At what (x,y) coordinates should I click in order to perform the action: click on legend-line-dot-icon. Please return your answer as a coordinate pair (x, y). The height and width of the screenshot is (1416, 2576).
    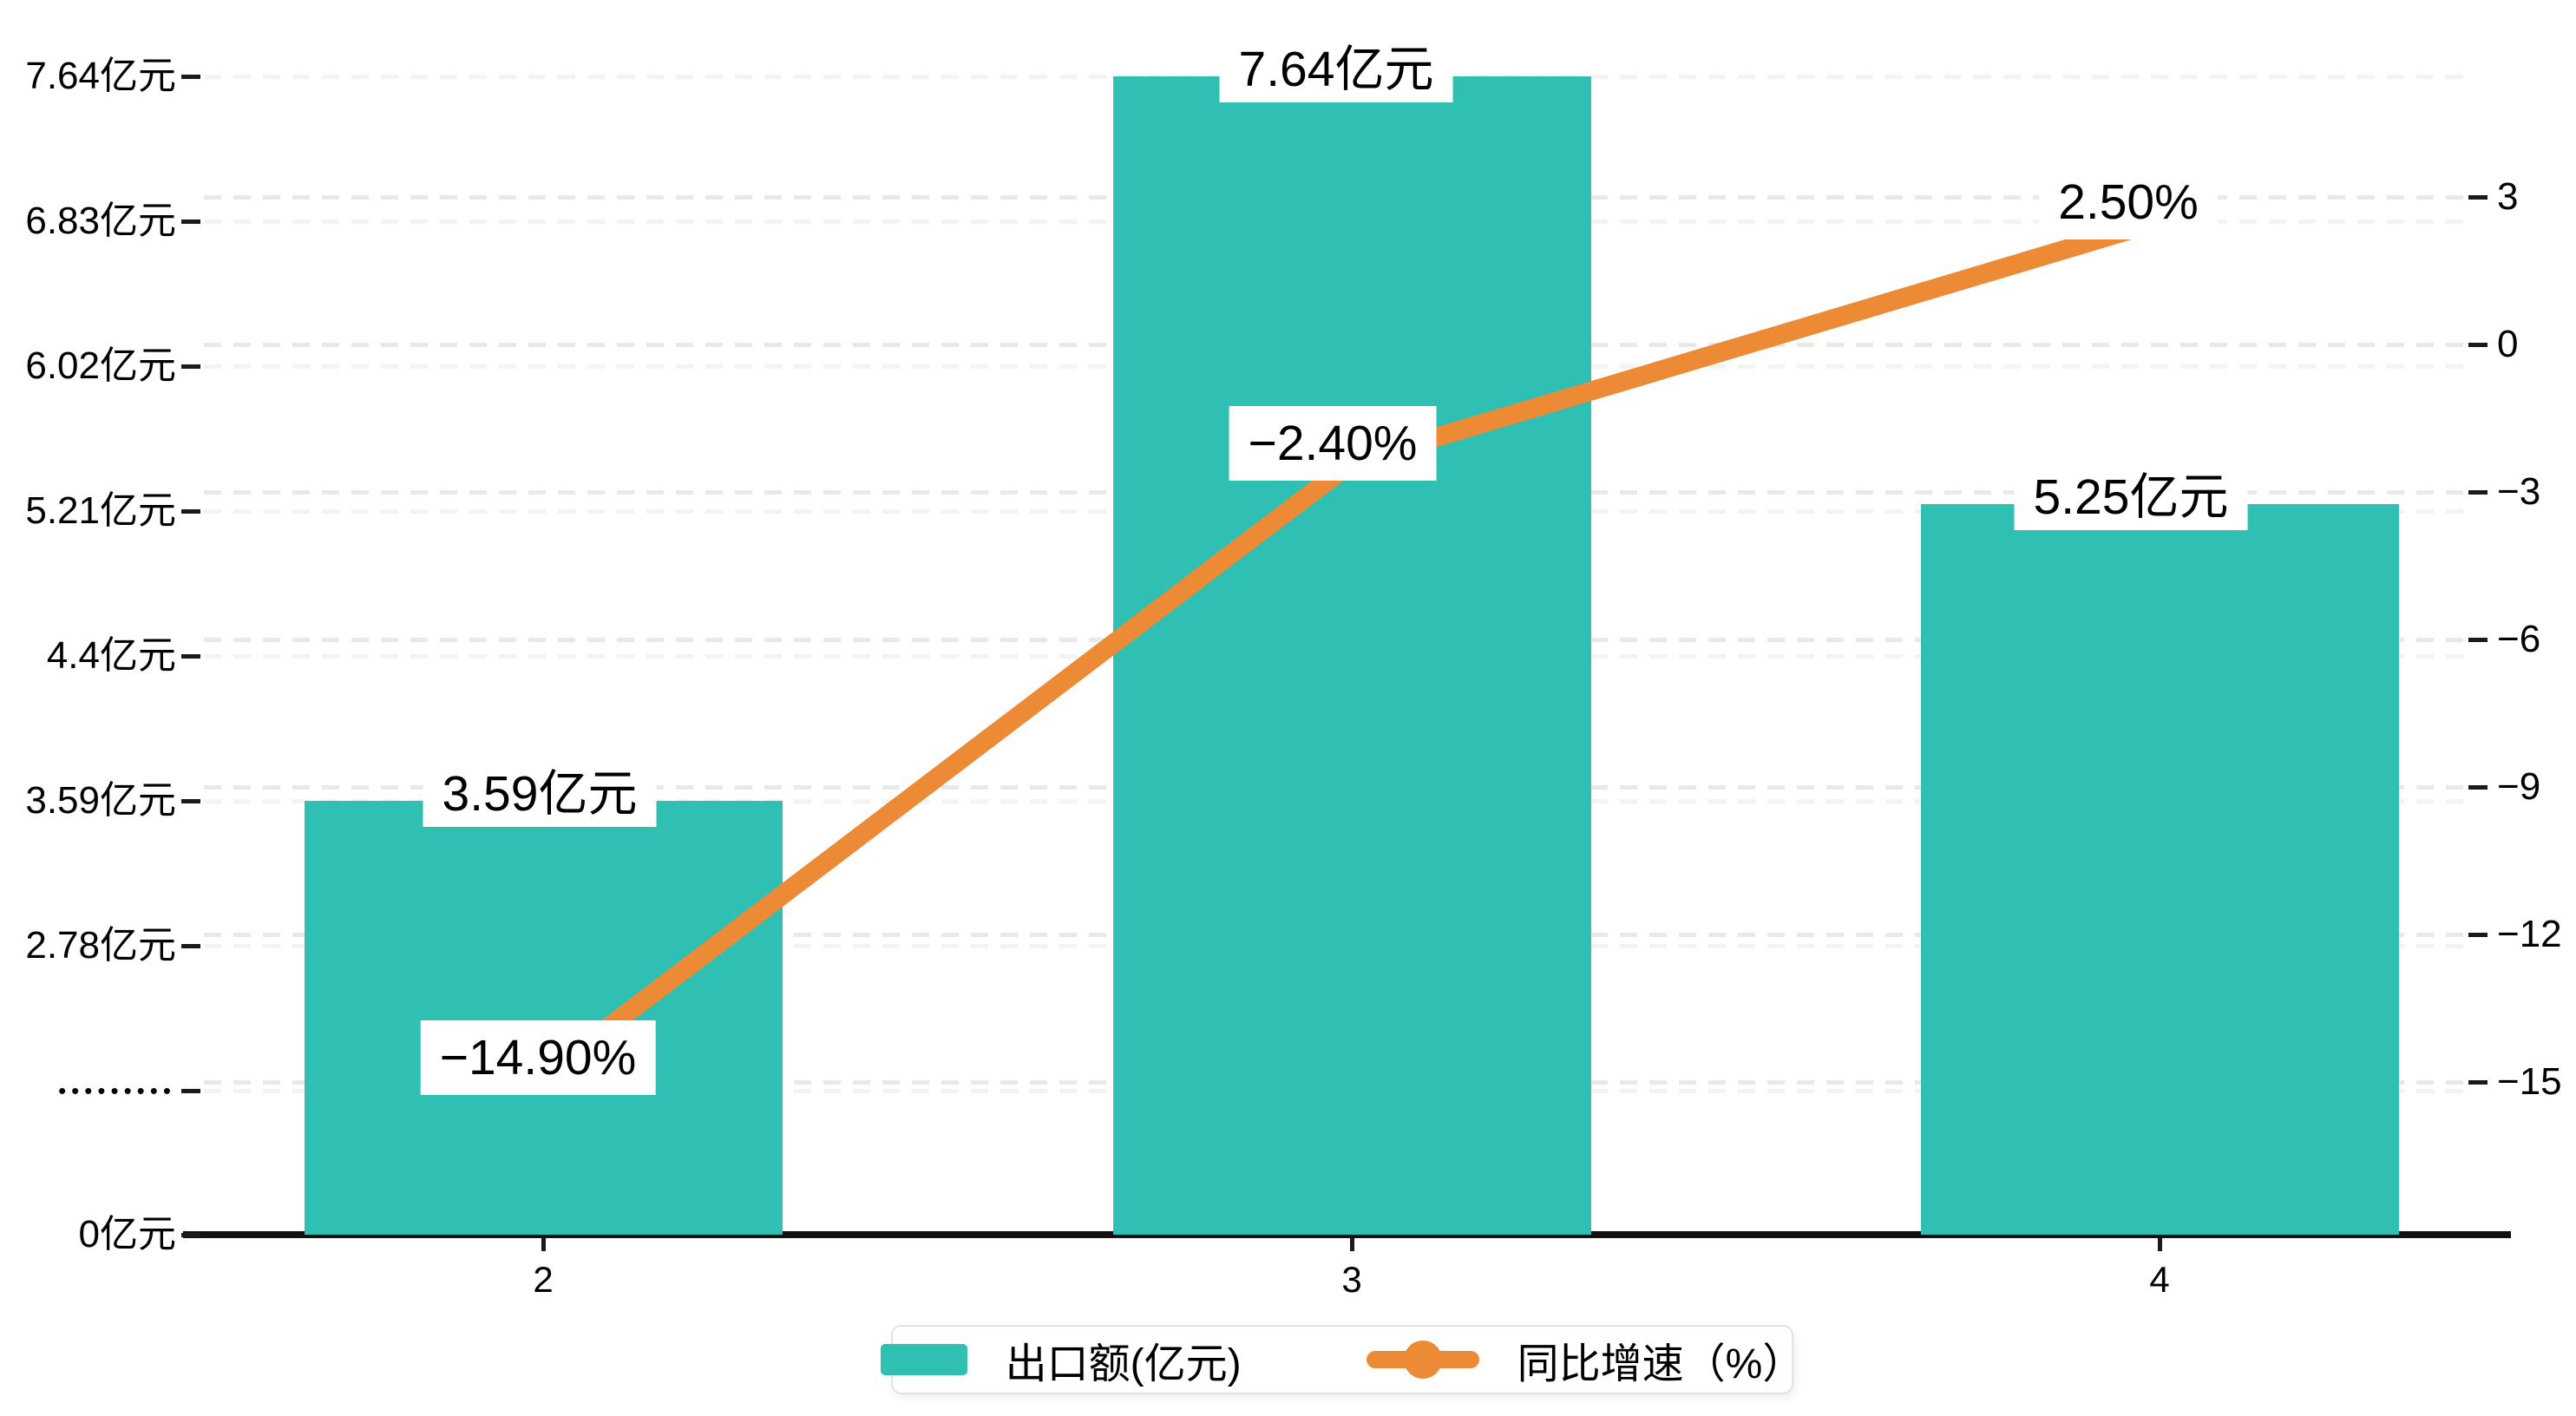
    Looking at the image, I should click on (1422, 1360).